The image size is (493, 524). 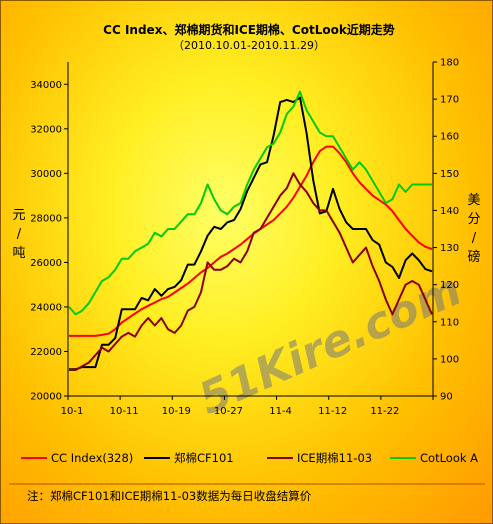 What do you see at coordinates (449, 63) in the screenshot?
I see `right-tick-label: 180` at bounding box center [449, 63].